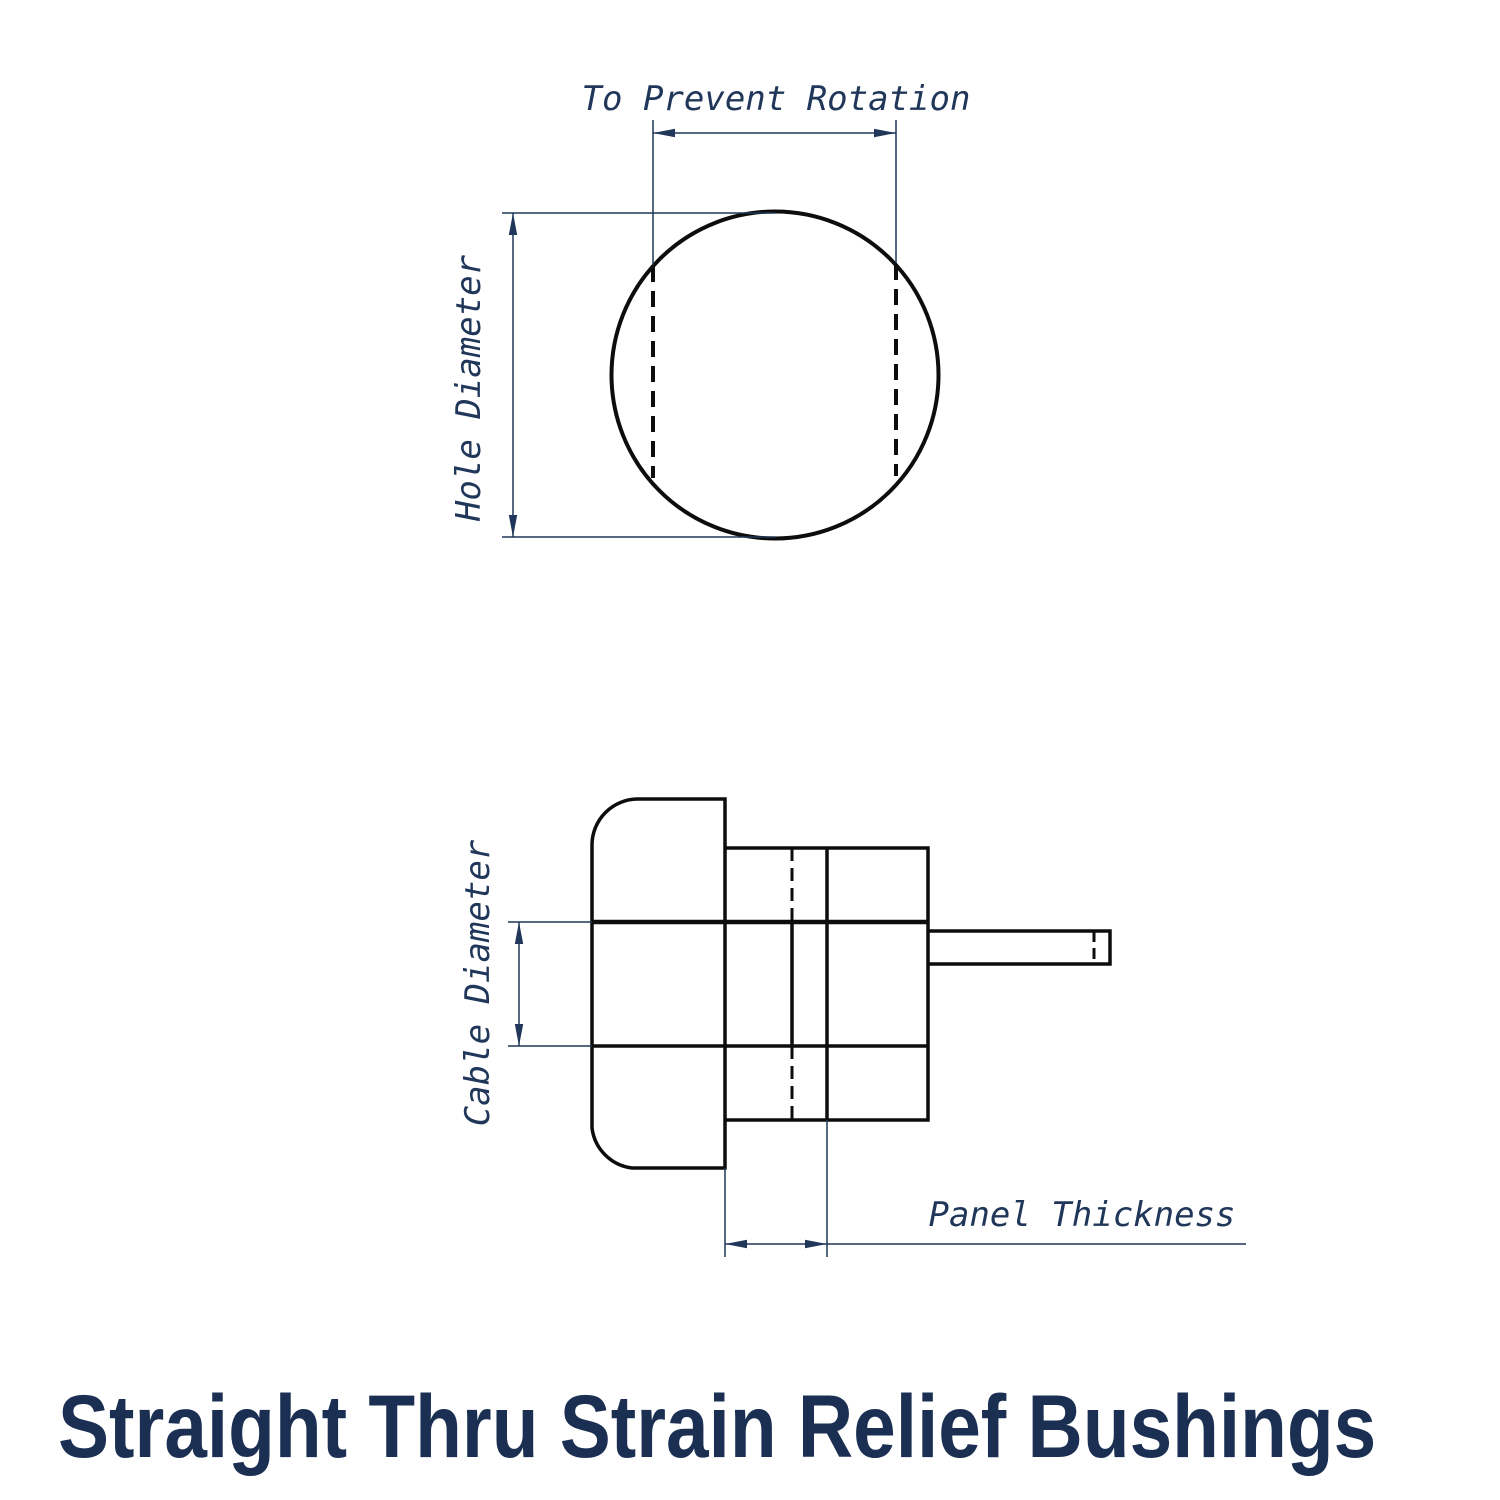  What do you see at coordinates (1020, 947) in the screenshot?
I see `cable-shaft-outline` at bounding box center [1020, 947].